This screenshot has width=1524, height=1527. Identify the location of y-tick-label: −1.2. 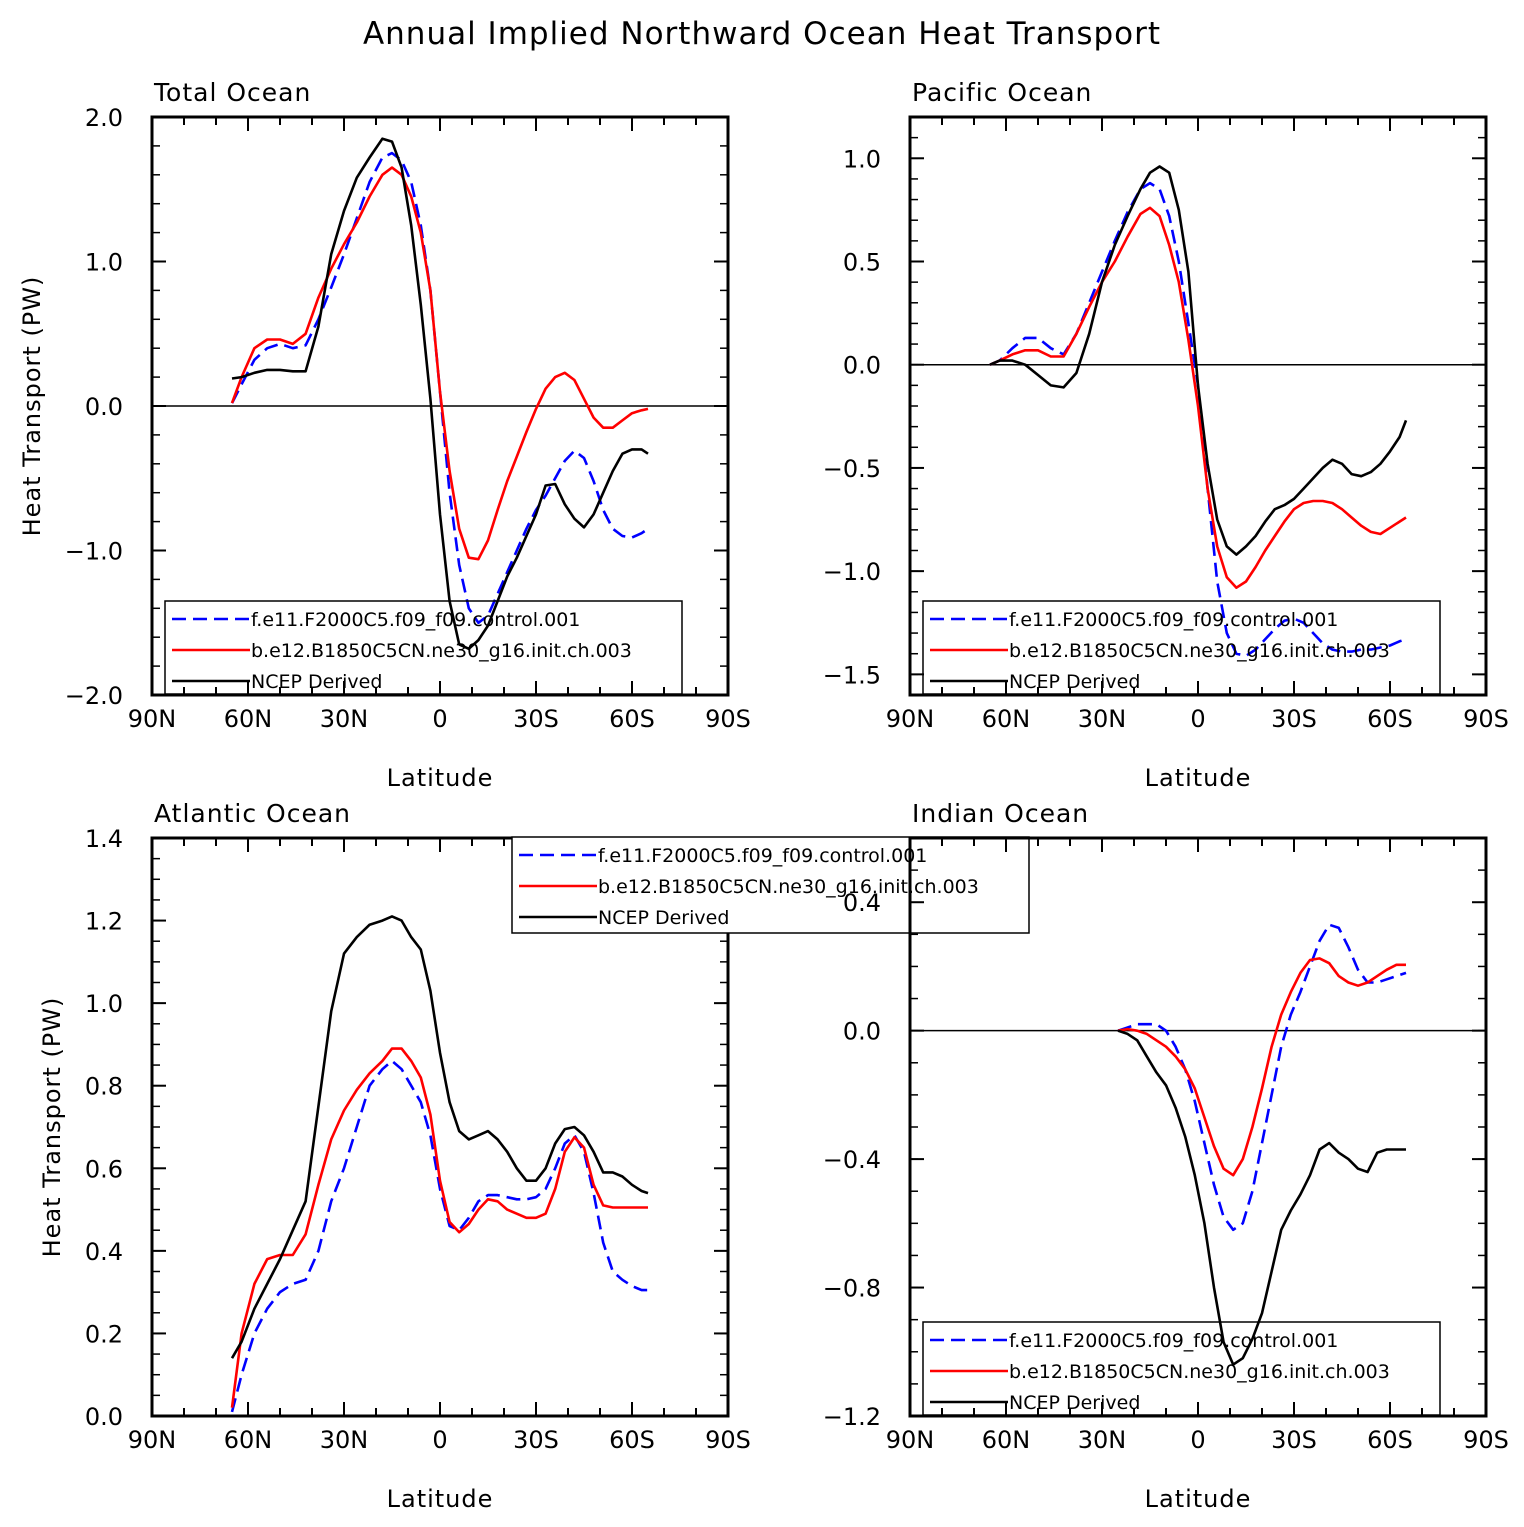
(852, 1417).